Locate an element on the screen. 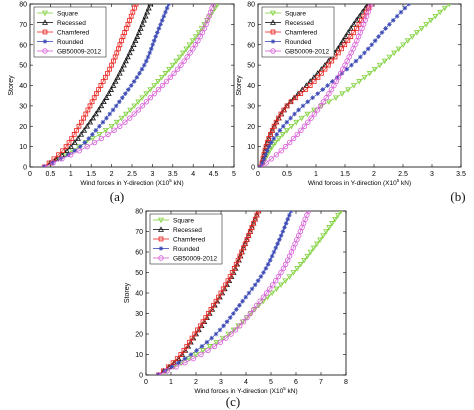 This screenshot has height=410, width=474. y-tick-label: 30 is located at coordinates (23, 106).